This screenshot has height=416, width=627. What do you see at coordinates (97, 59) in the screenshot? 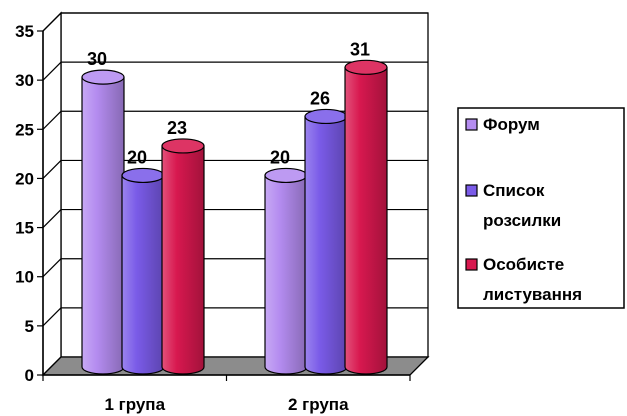
I see `data-label: 30` at bounding box center [97, 59].